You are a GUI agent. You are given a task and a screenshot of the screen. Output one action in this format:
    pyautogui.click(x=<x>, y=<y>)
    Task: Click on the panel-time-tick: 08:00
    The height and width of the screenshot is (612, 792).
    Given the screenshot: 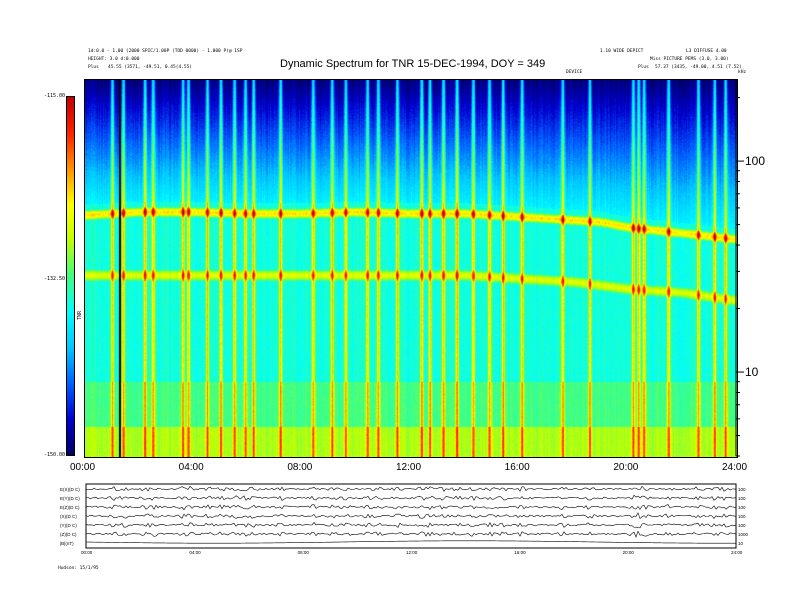 What is the action you would take?
    pyautogui.click(x=304, y=552)
    